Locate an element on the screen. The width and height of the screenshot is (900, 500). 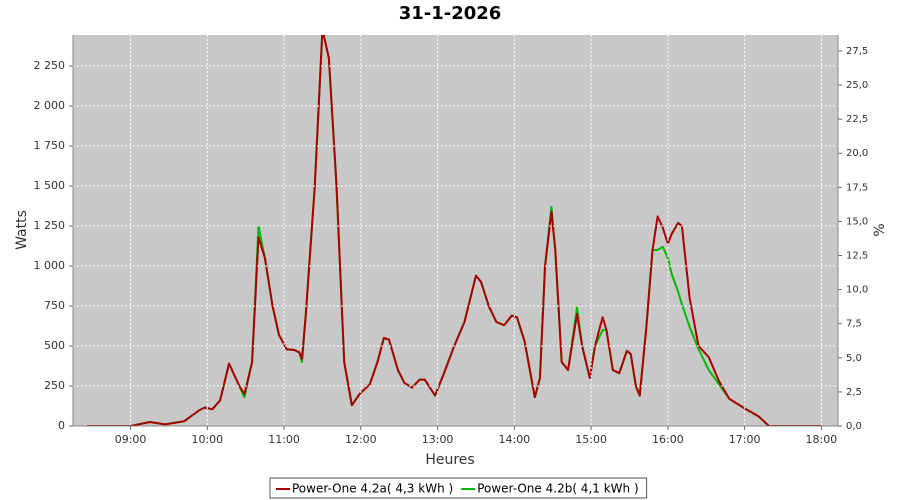
y-tick-label: 2 000 is located at coordinates (50, 105).